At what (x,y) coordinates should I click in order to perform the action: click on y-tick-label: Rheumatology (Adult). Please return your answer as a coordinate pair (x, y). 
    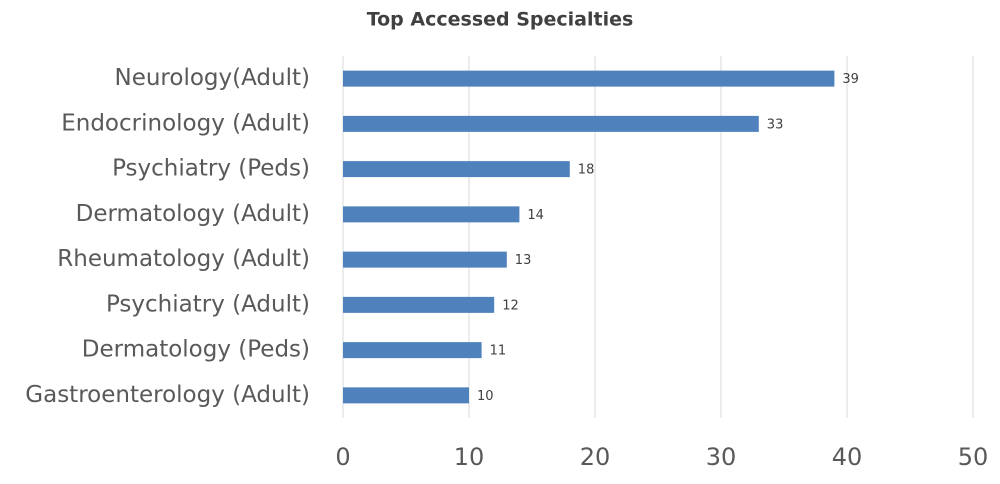
    Looking at the image, I should click on (183, 259).